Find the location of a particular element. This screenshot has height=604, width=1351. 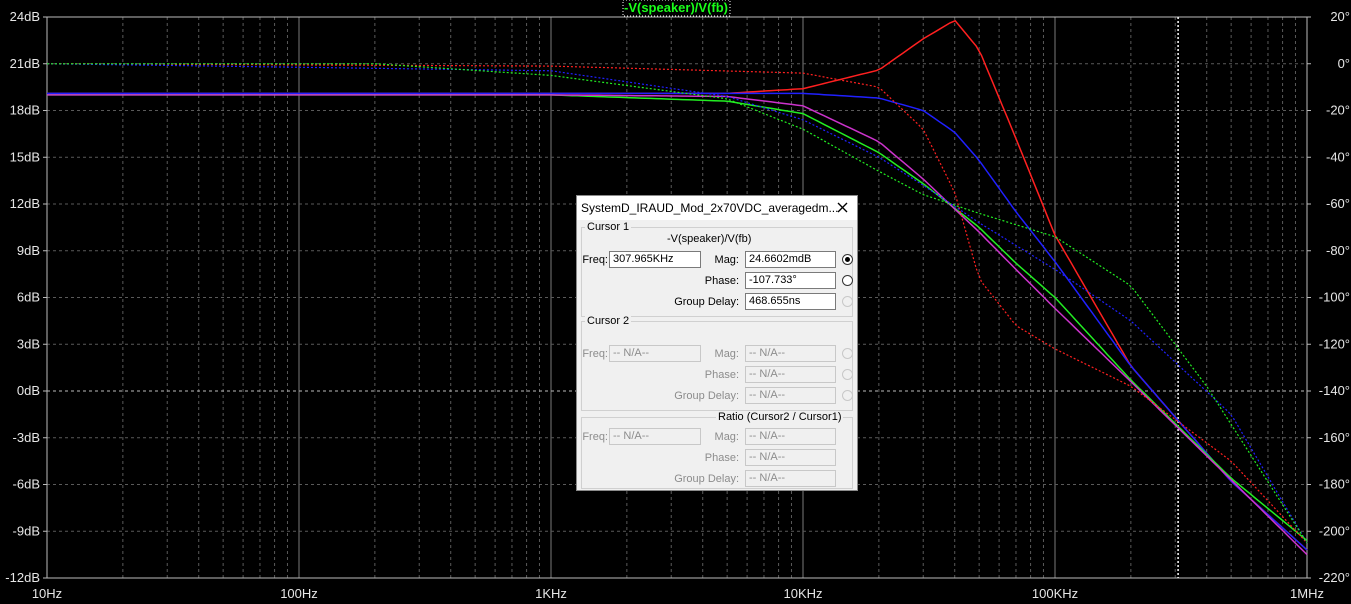

cursor1-mag-field: 24.6602mdB is located at coordinates (790, 259).